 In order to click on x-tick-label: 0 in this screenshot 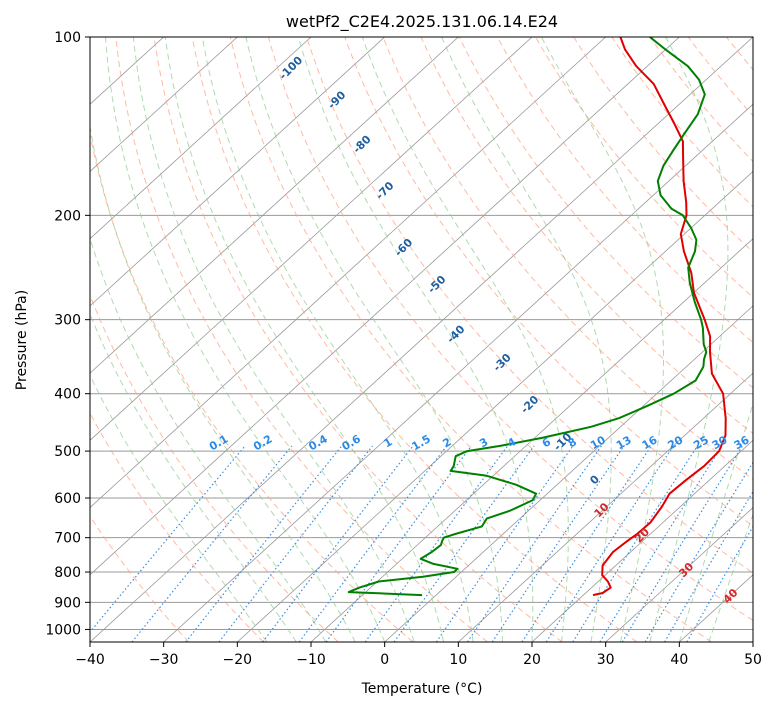, I will do `click(384, 660)`.